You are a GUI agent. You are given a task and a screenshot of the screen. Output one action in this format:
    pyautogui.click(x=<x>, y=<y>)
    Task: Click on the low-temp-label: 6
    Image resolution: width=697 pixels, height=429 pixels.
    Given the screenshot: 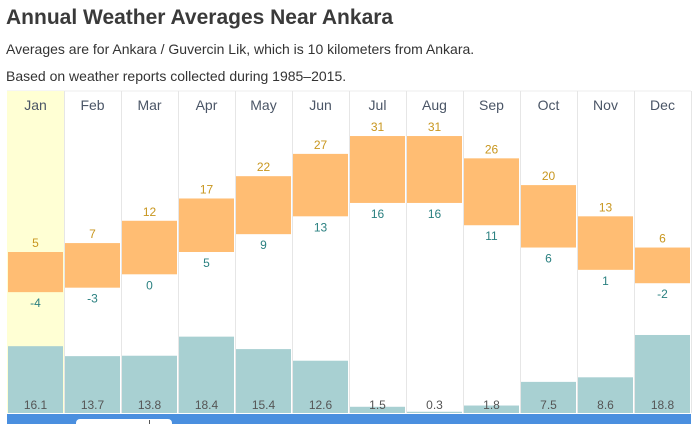 What is the action you would take?
    pyautogui.click(x=548, y=259)
    